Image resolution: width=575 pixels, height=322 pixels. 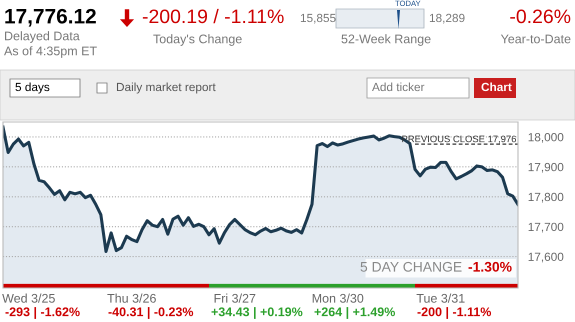 What do you see at coordinates (440, 298) in the screenshot?
I see `x-tick-label: Tue 3/31` at bounding box center [440, 298].